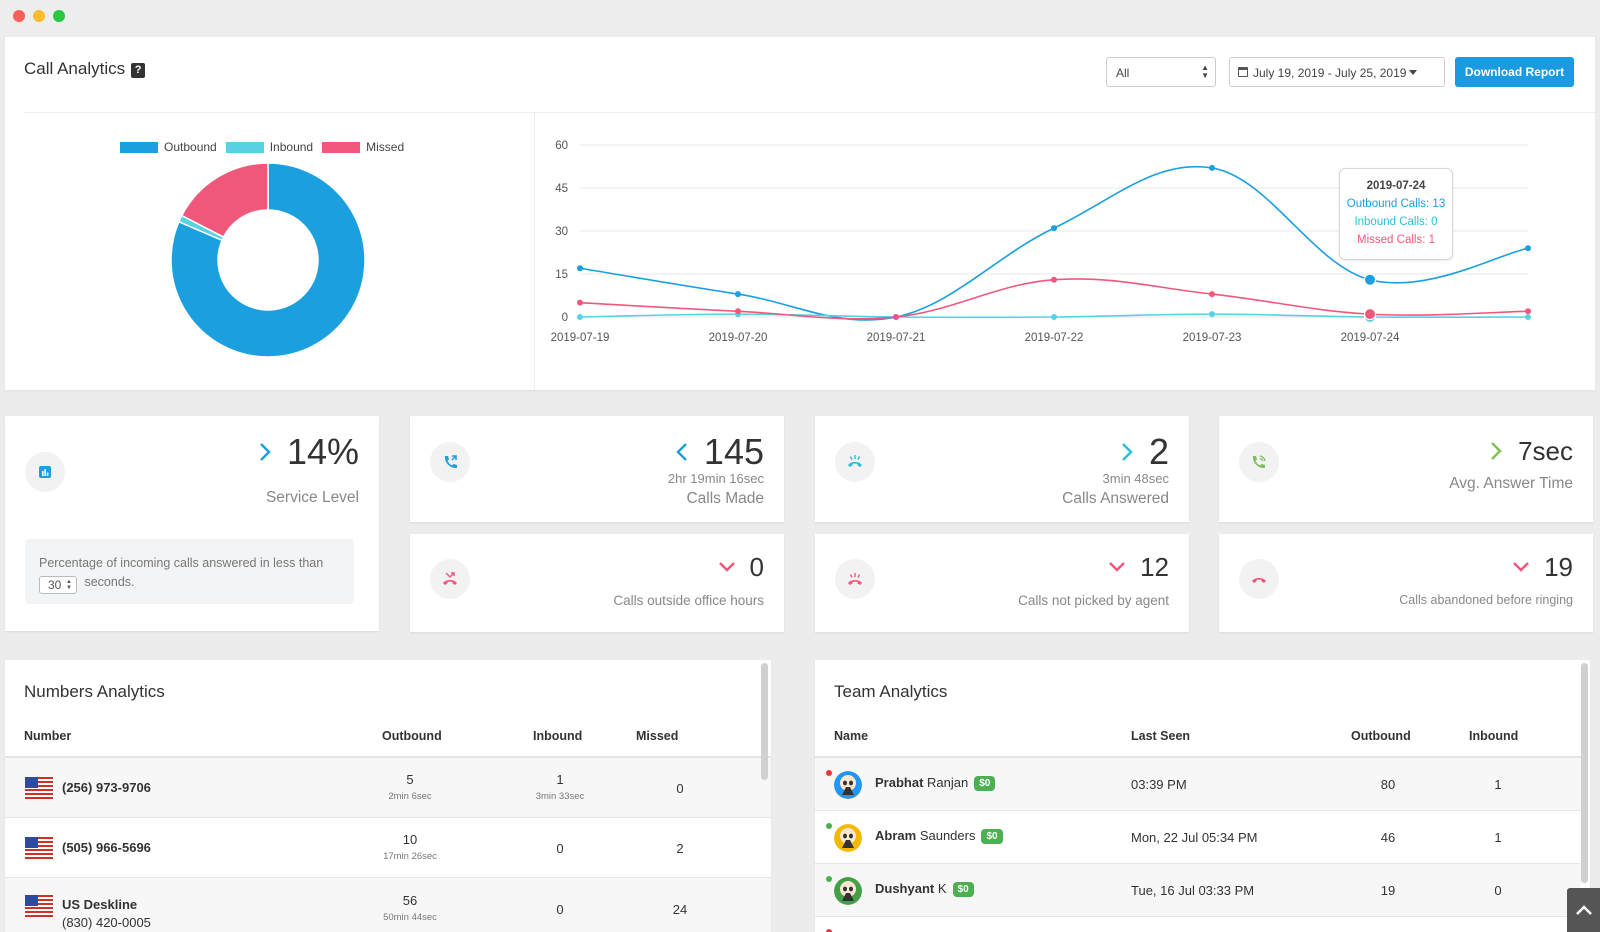 The width and height of the screenshot is (1600, 932). Describe the element at coordinates (106, 847) in the screenshot. I see `phone-number: (505) 966-5696` at that location.